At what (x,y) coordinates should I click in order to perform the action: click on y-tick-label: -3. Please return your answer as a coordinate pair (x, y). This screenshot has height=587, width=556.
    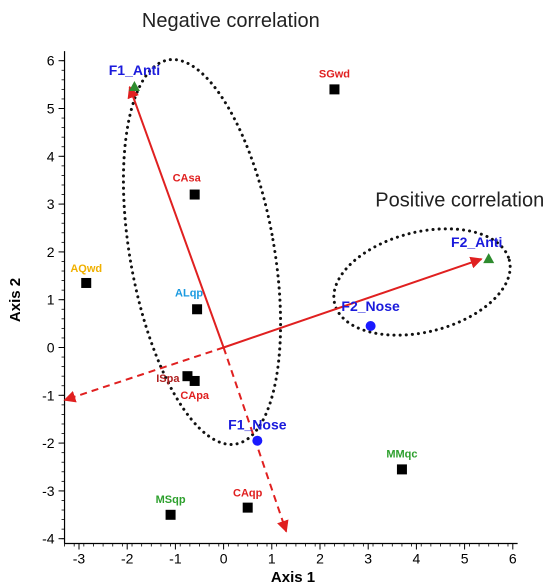
    Looking at the image, I should click on (48, 491).